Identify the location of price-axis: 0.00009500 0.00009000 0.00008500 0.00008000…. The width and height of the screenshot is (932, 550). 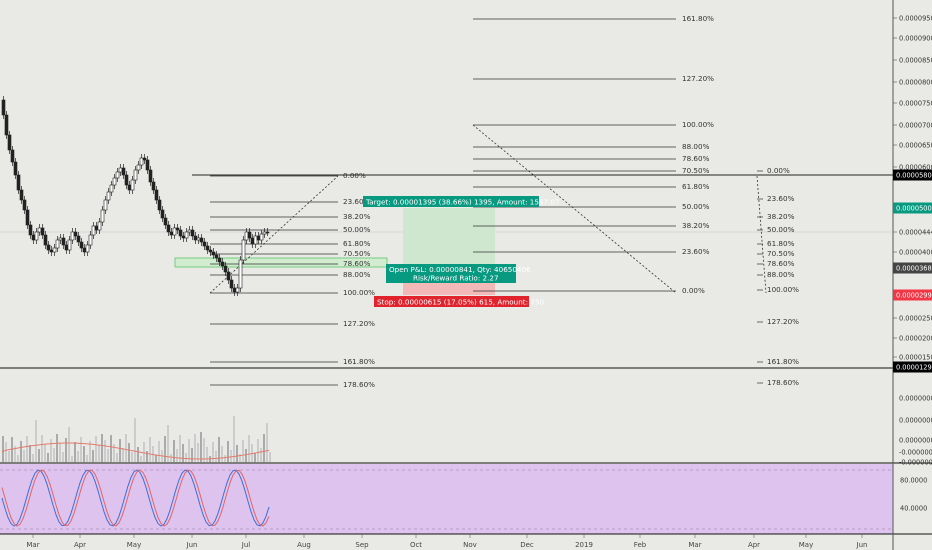
(912, 194).